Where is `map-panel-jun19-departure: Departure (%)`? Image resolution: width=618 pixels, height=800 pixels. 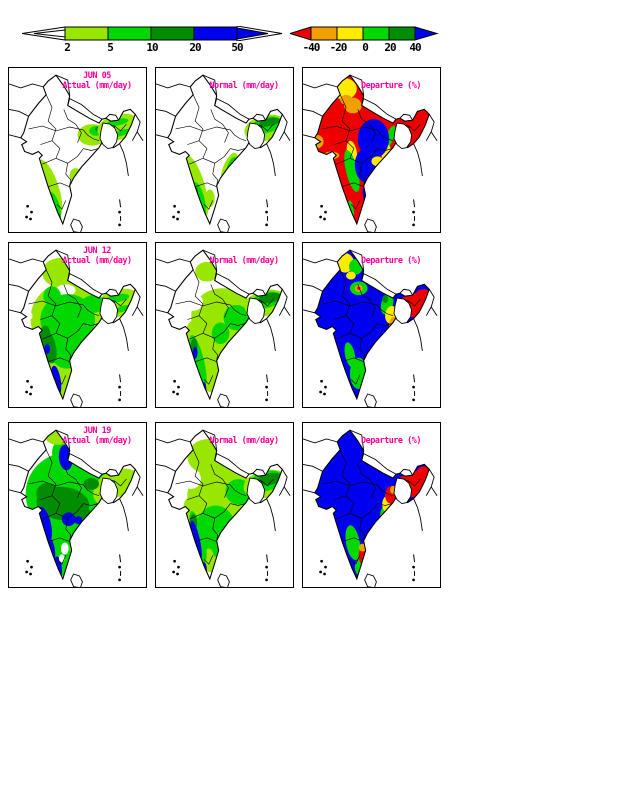
map-panel-jun19-departure: Departure (%) is located at coordinates (371, 505).